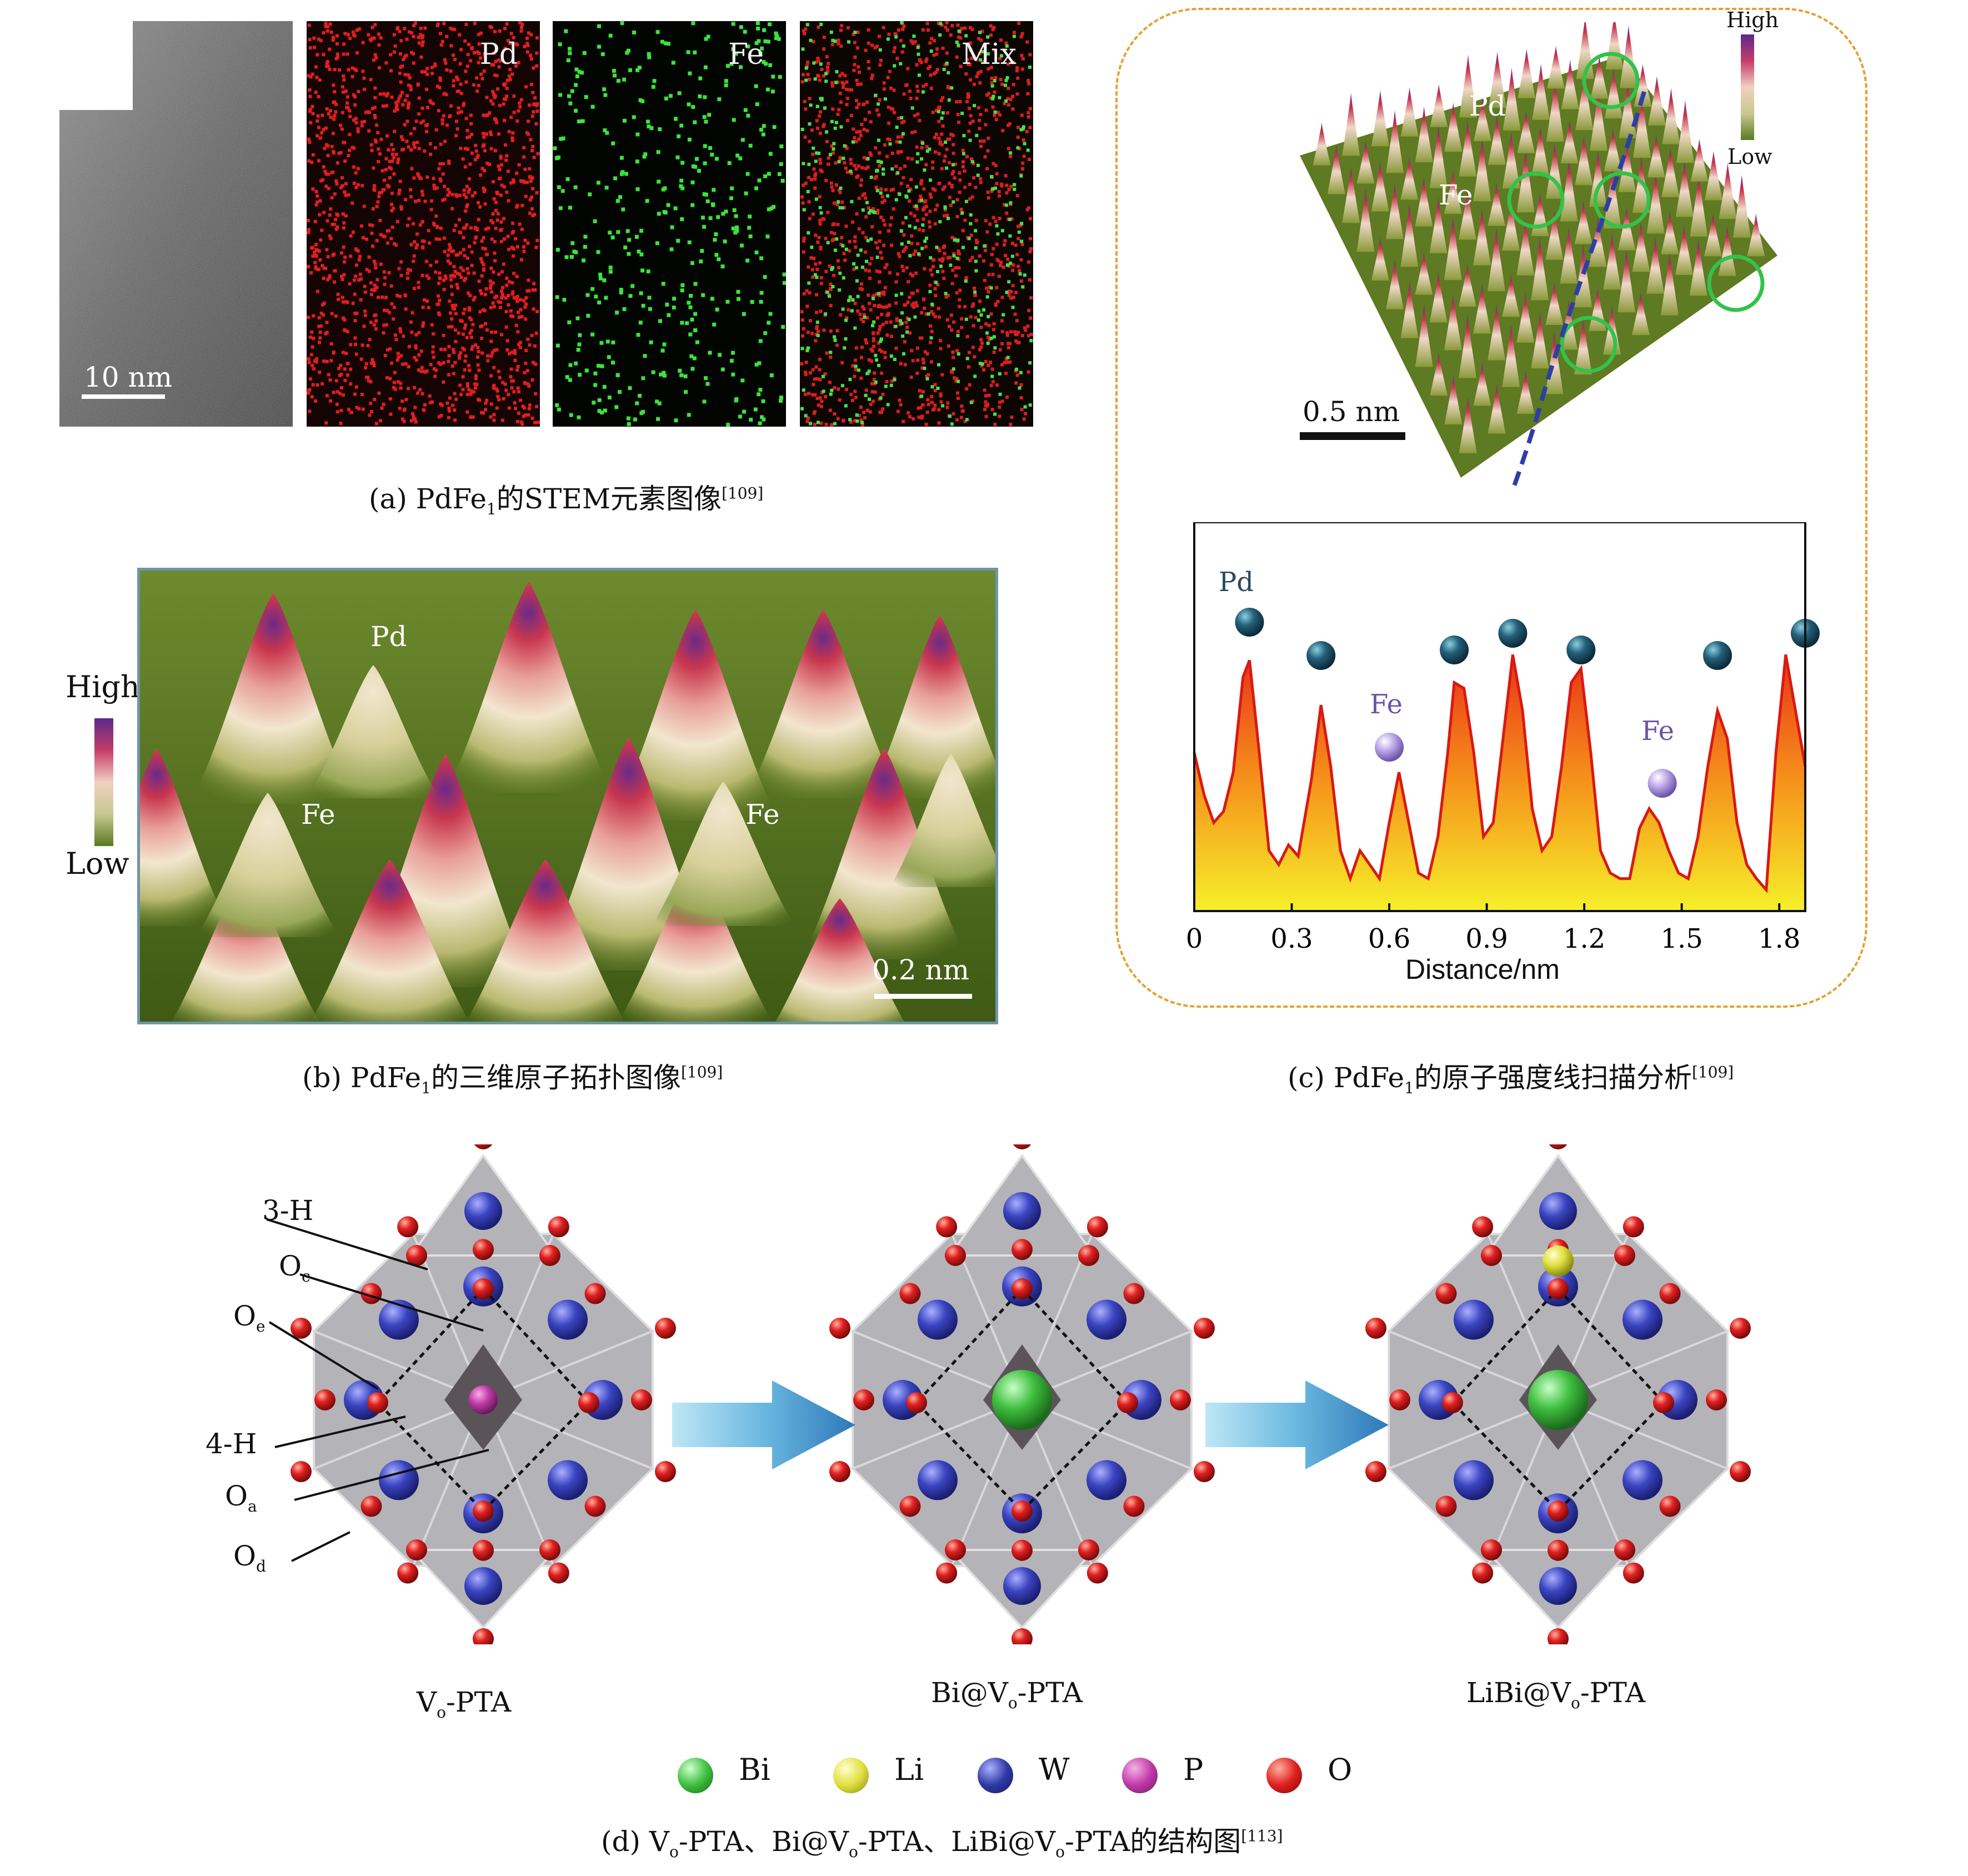 The width and height of the screenshot is (1968, 1876). Describe the element at coordinates (1642, 1399) in the screenshot. I see `wo6-octahedron` at that location.